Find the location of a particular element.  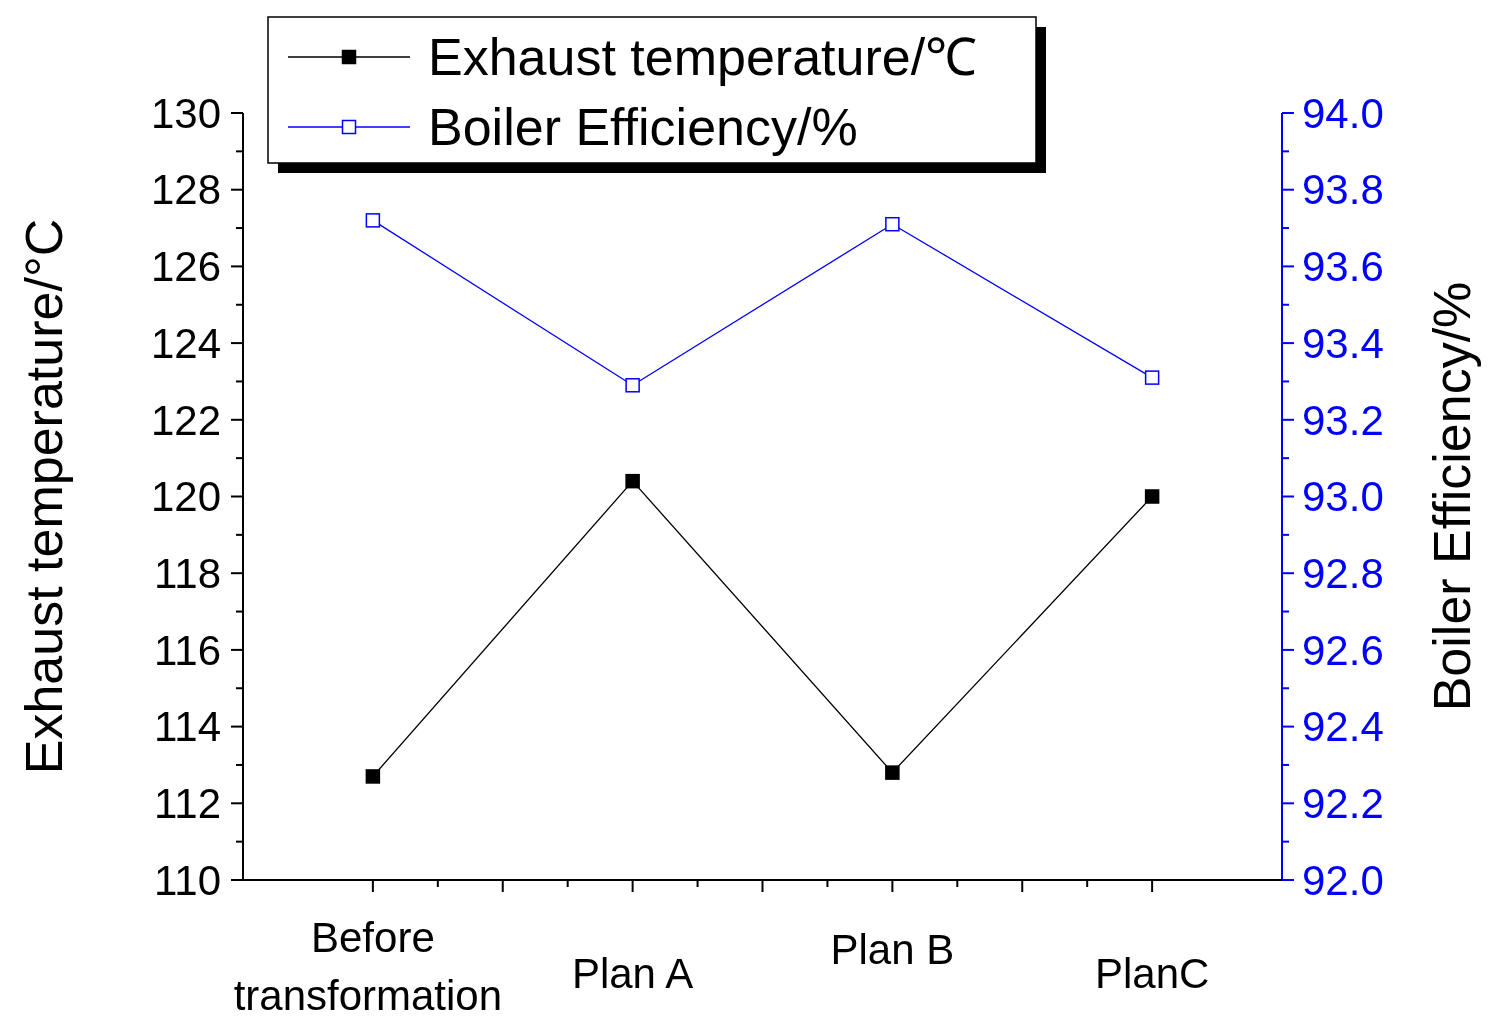

y-tick-label: 126 is located at coordinates (185, 267).